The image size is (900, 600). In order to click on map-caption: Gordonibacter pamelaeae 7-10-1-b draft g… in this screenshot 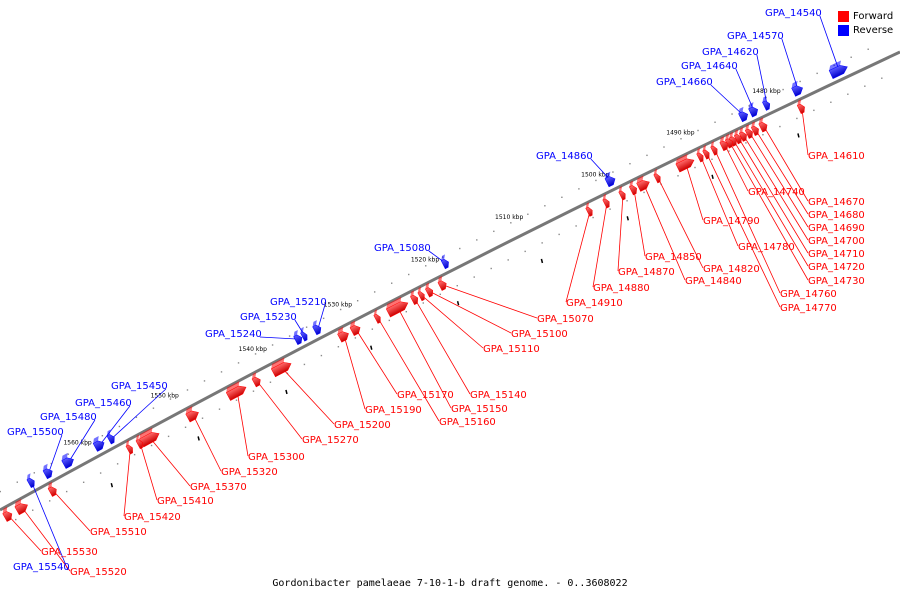, I will do `click(450, 583)`.